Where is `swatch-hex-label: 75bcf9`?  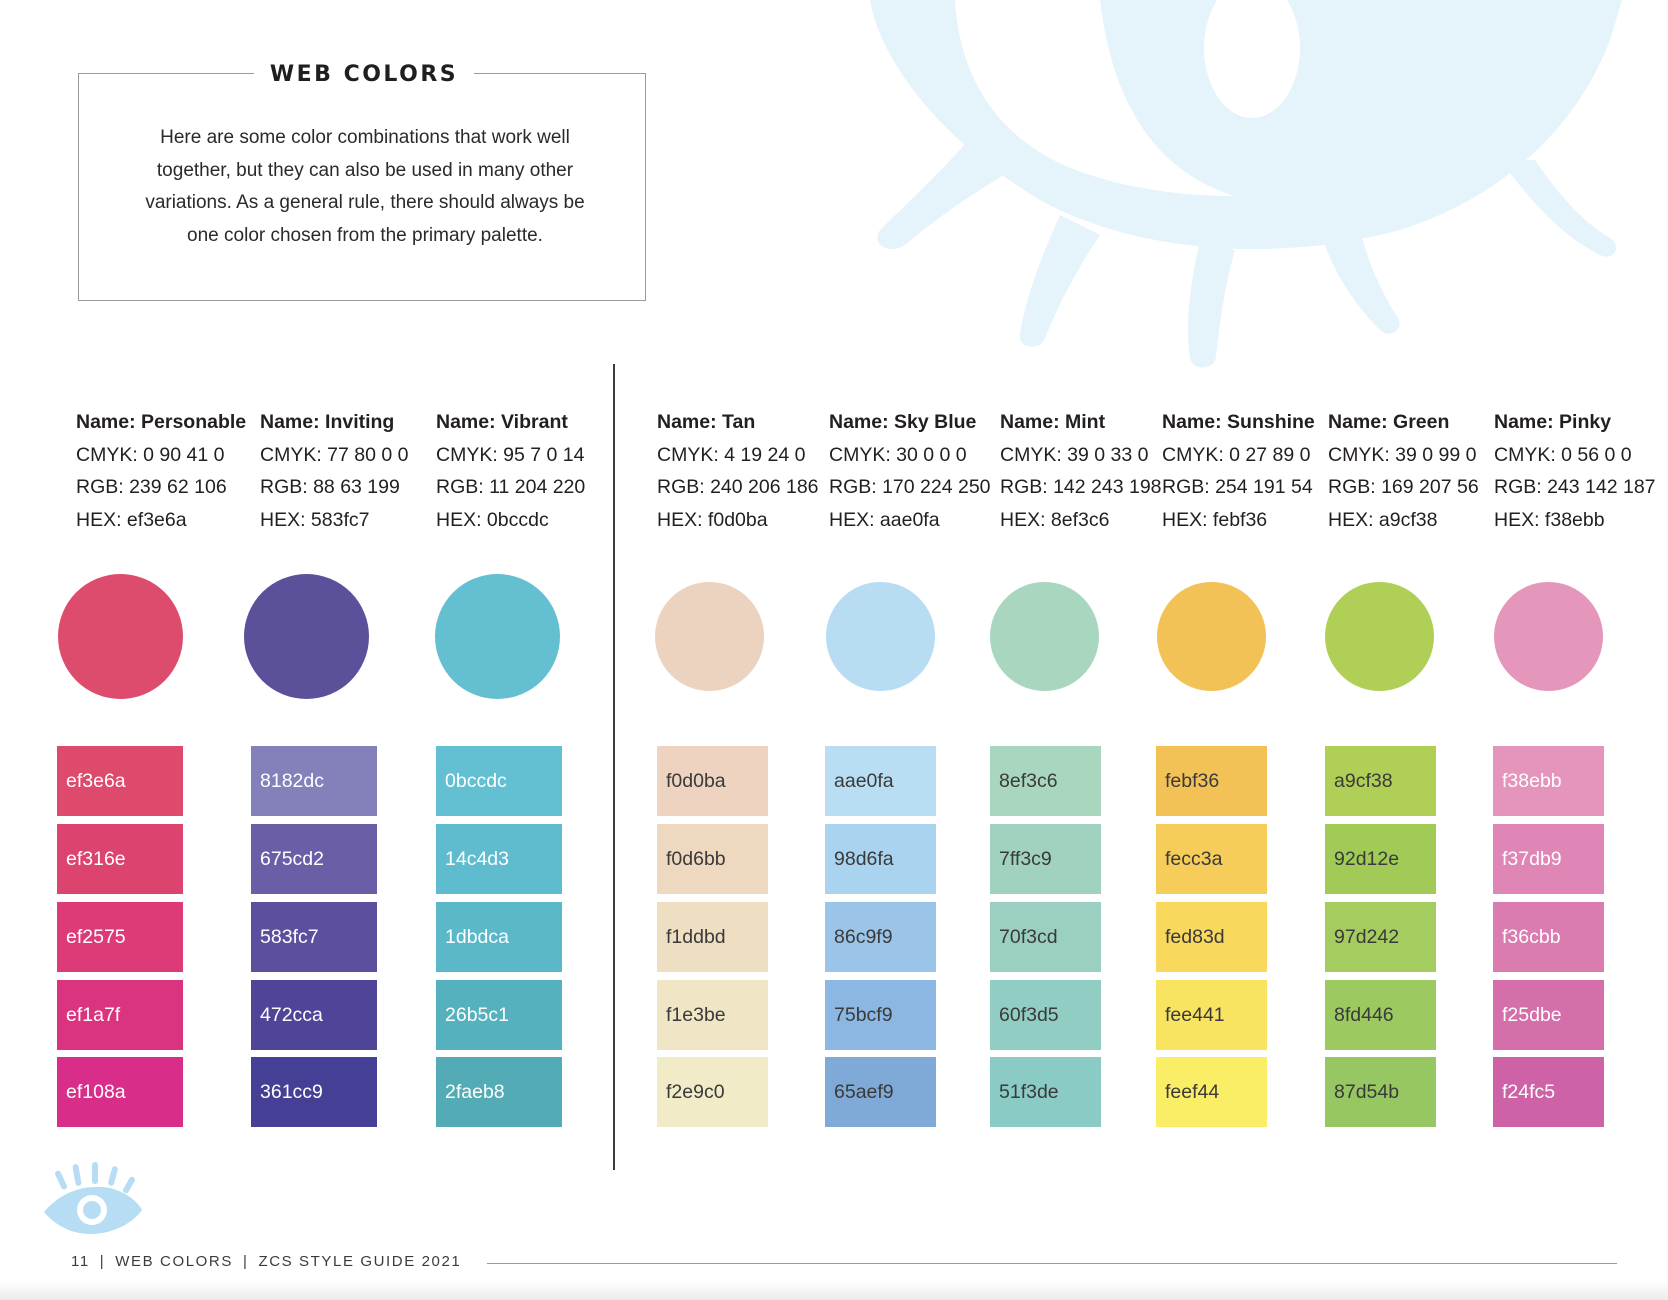 swatch-hex-label: 75bcf9 is located at coordinates (863, 1014).